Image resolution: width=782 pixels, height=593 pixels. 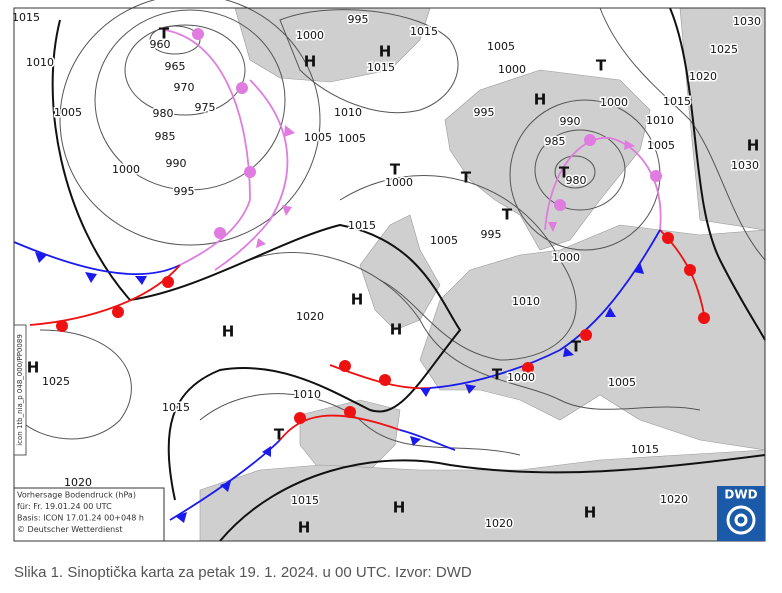 I want to click on isobar-label: 985, so click(x=555, y=141).